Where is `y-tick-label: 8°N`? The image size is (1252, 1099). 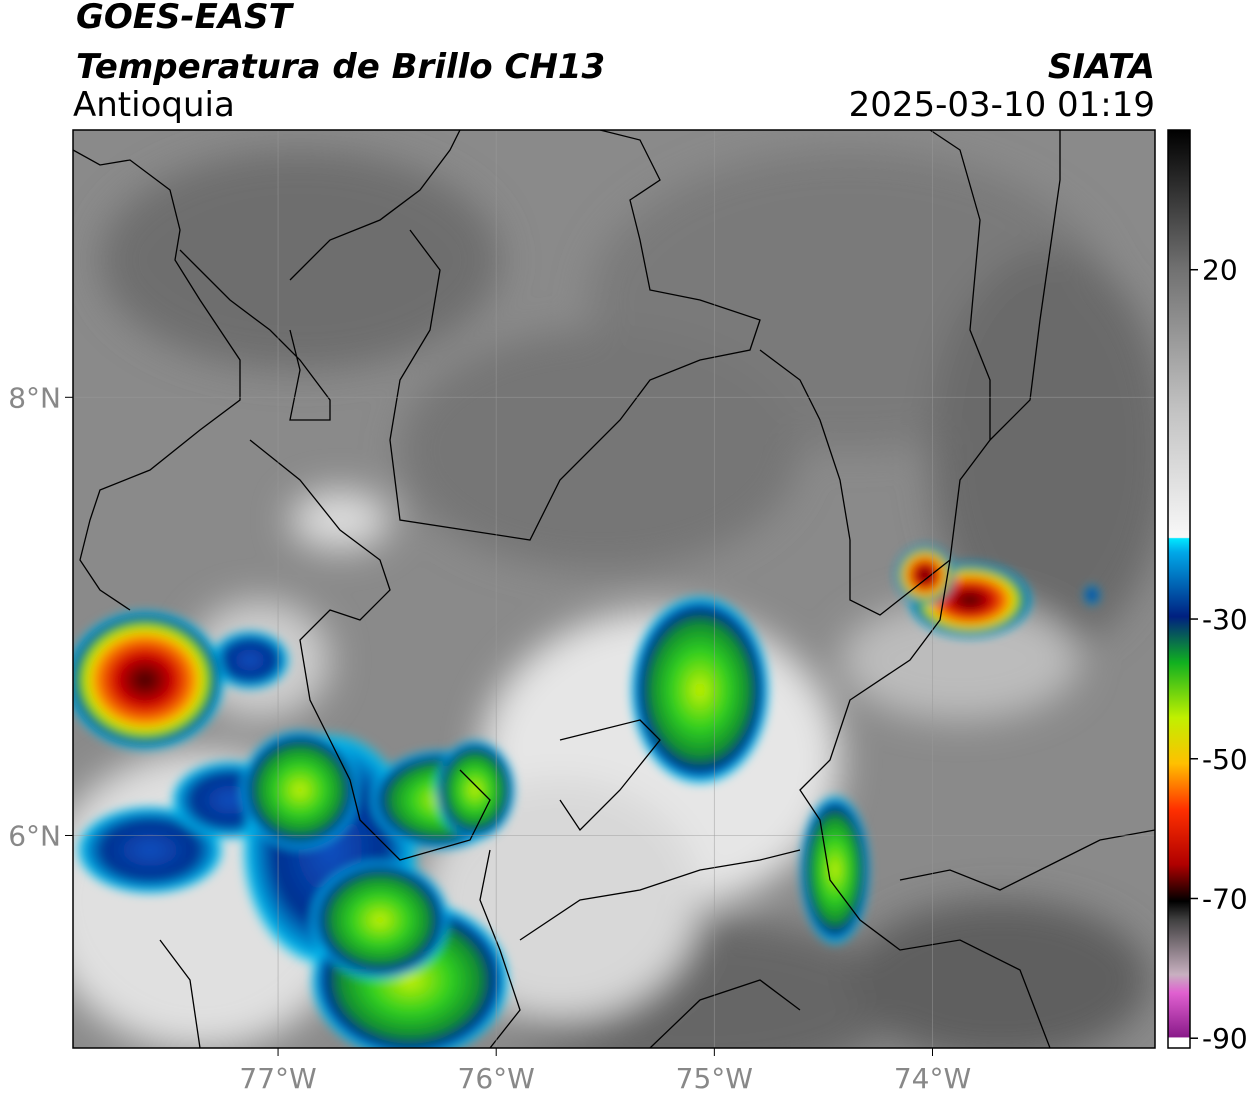
y-tick-label: 8°N is located at coordinates (34, 397).